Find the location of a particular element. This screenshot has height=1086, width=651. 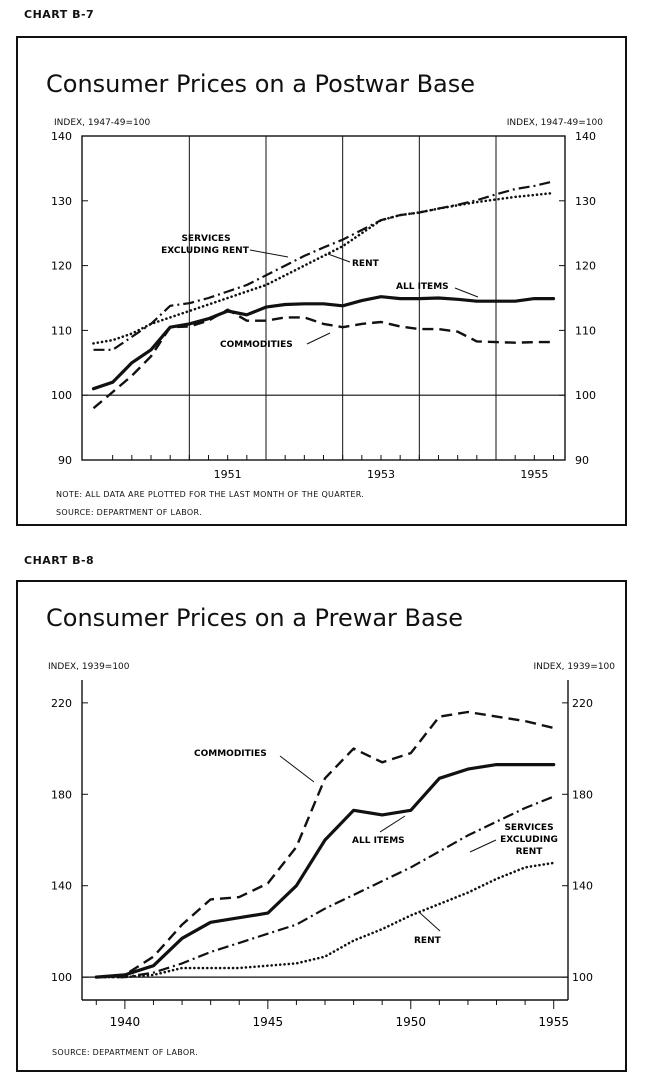

chart-b8-right-unit: INDEX, 1939=100 is located at coordinates (574, 667).